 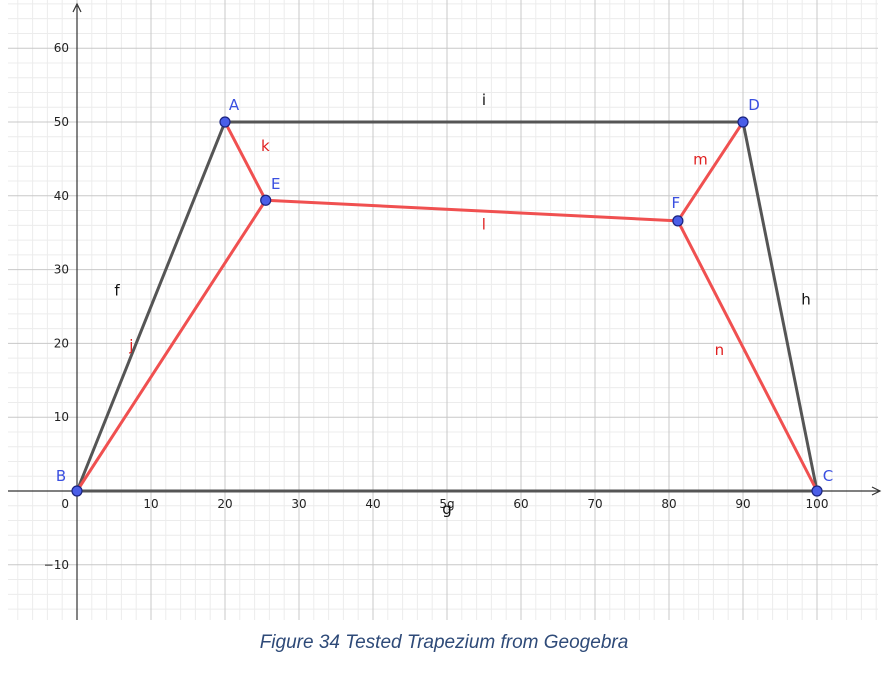 I want to click on point-C, so click(x=817, y=491).